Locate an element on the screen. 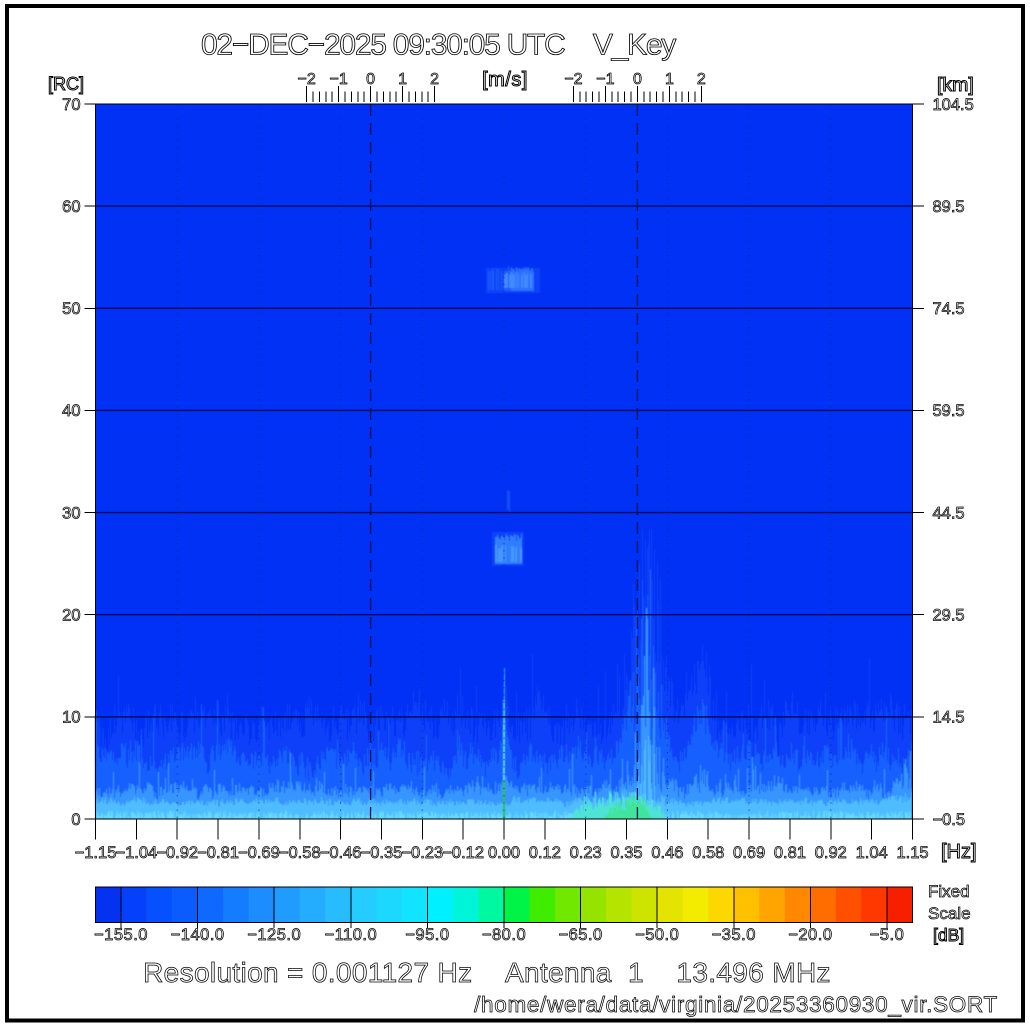 The image size is (1030, 1025). svg-text: 70 is located at coordinates (71, 105).